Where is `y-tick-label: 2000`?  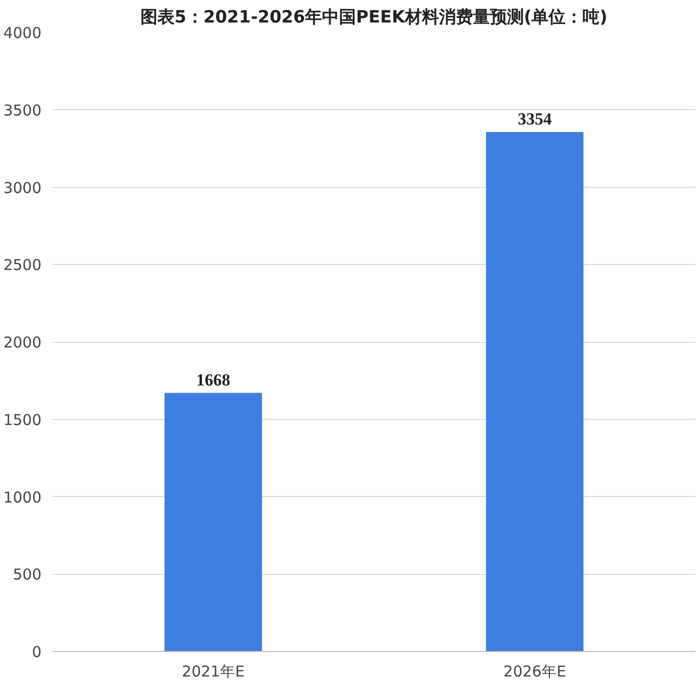 y-tick-label: 2000 is located at coordinates (22, 343).